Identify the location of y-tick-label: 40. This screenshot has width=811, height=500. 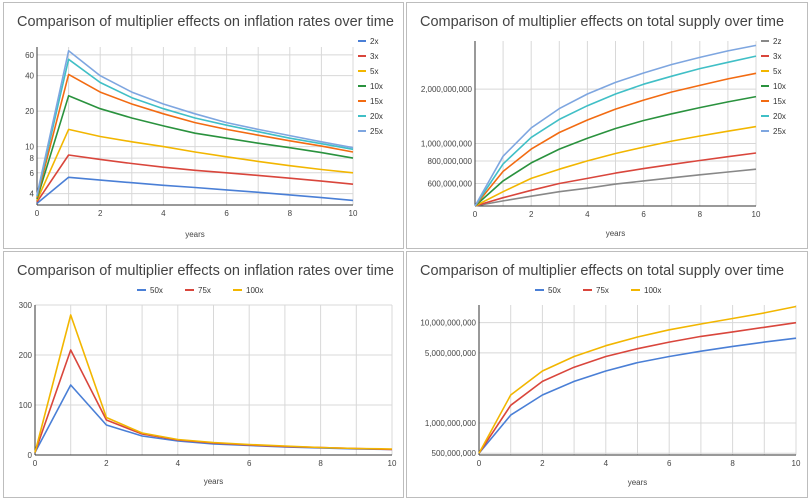
(29, 76).